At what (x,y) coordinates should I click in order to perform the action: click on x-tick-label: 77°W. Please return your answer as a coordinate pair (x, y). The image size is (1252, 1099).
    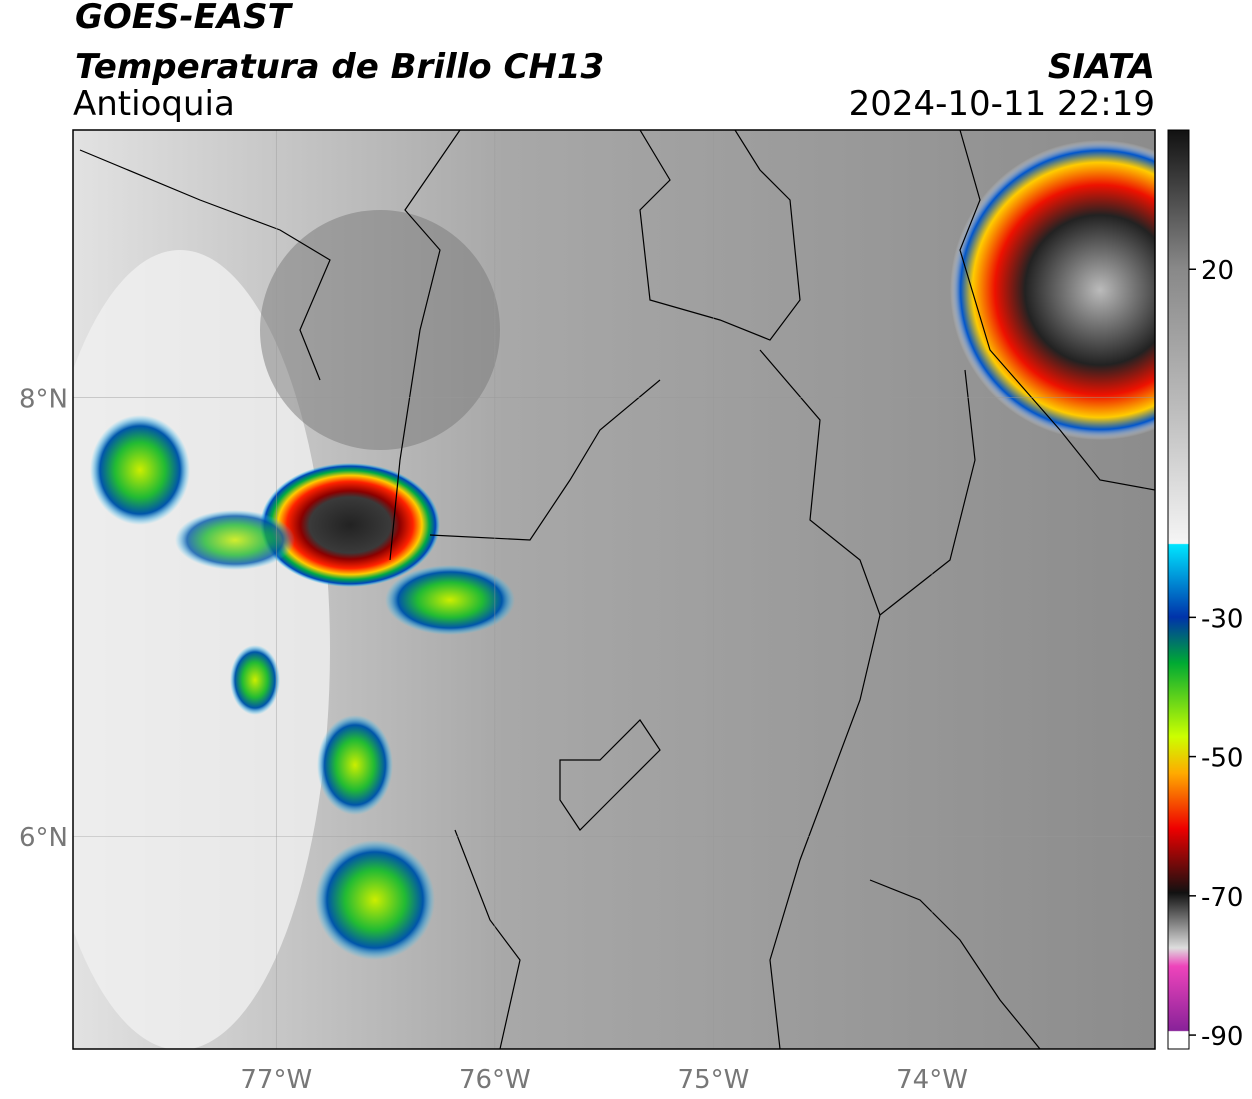
    Looking at the image, I should click on (276, 1080).